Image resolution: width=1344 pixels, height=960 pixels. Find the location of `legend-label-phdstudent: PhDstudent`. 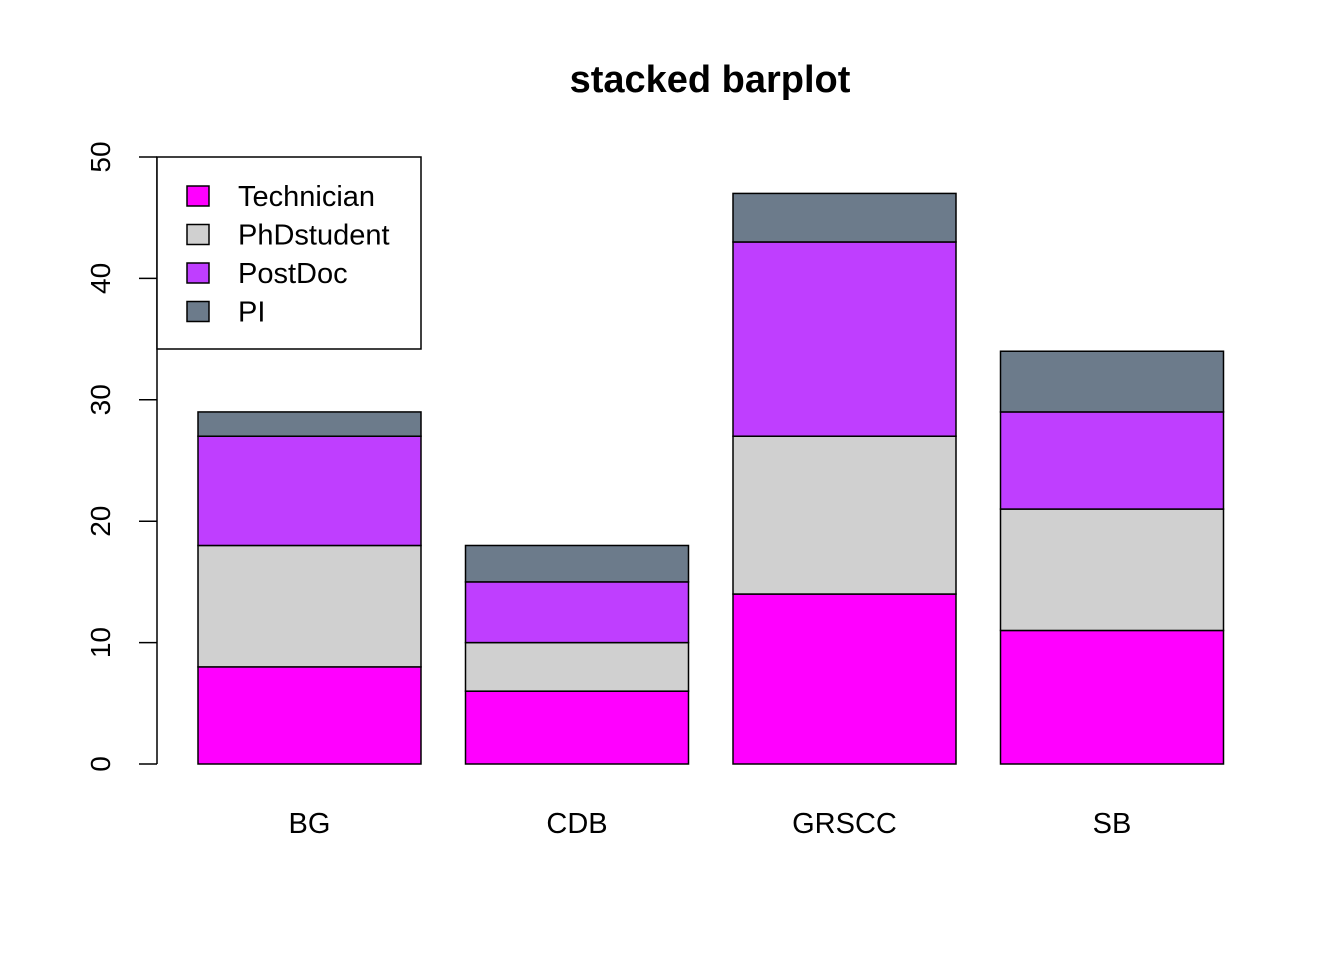

legend-label-phdstudent: PhDstudent is located at coordinates (314, 236).